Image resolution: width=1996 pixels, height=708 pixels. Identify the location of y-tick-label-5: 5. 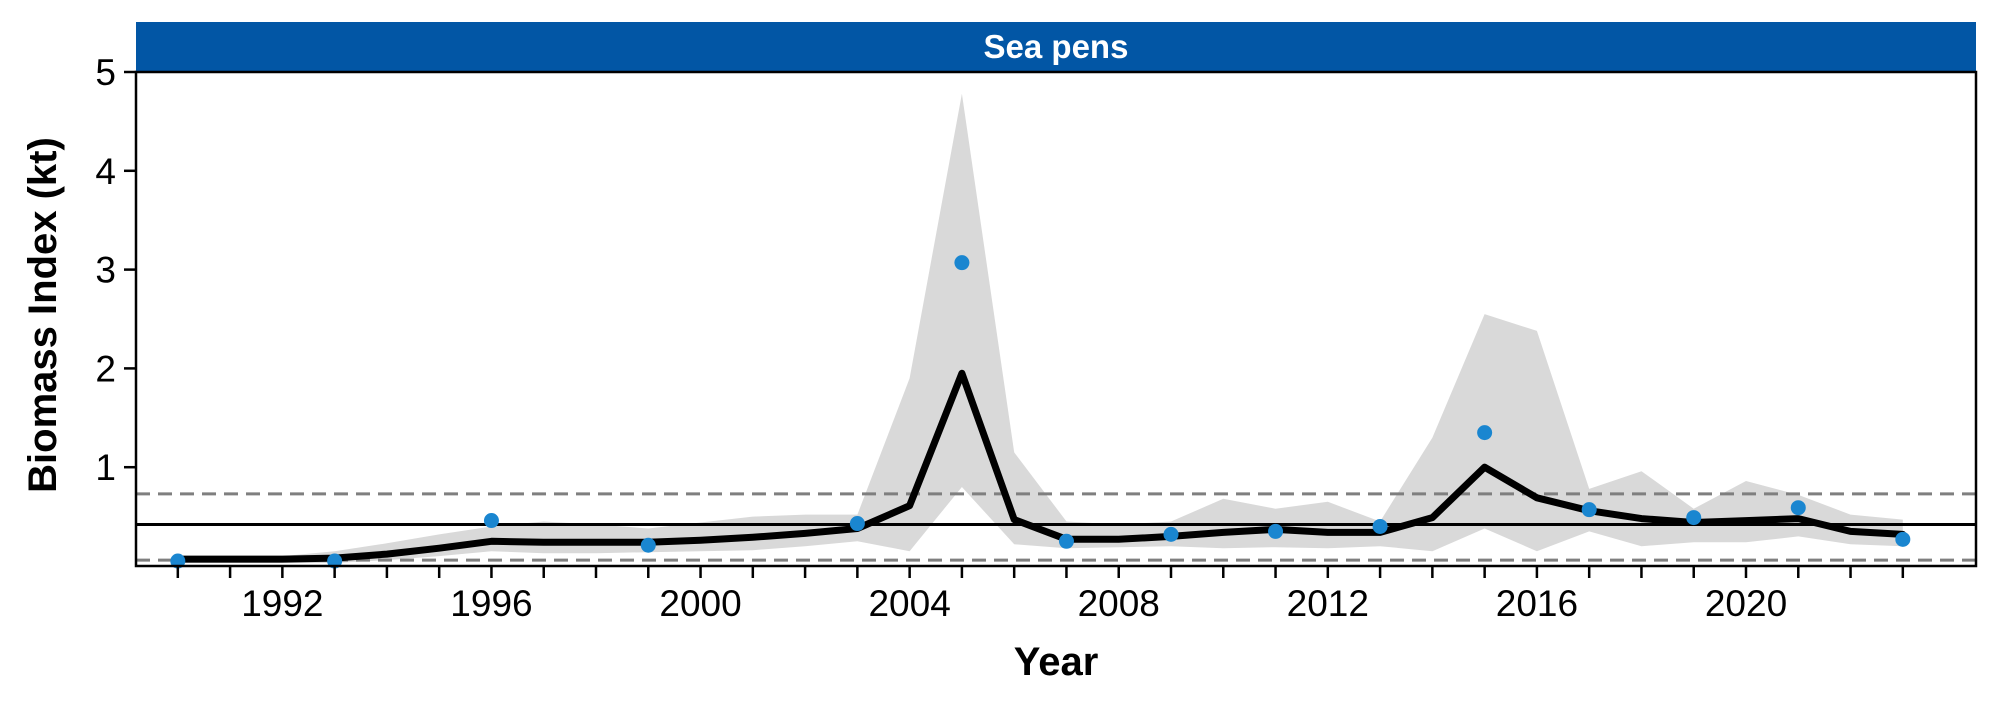
(105, 72).